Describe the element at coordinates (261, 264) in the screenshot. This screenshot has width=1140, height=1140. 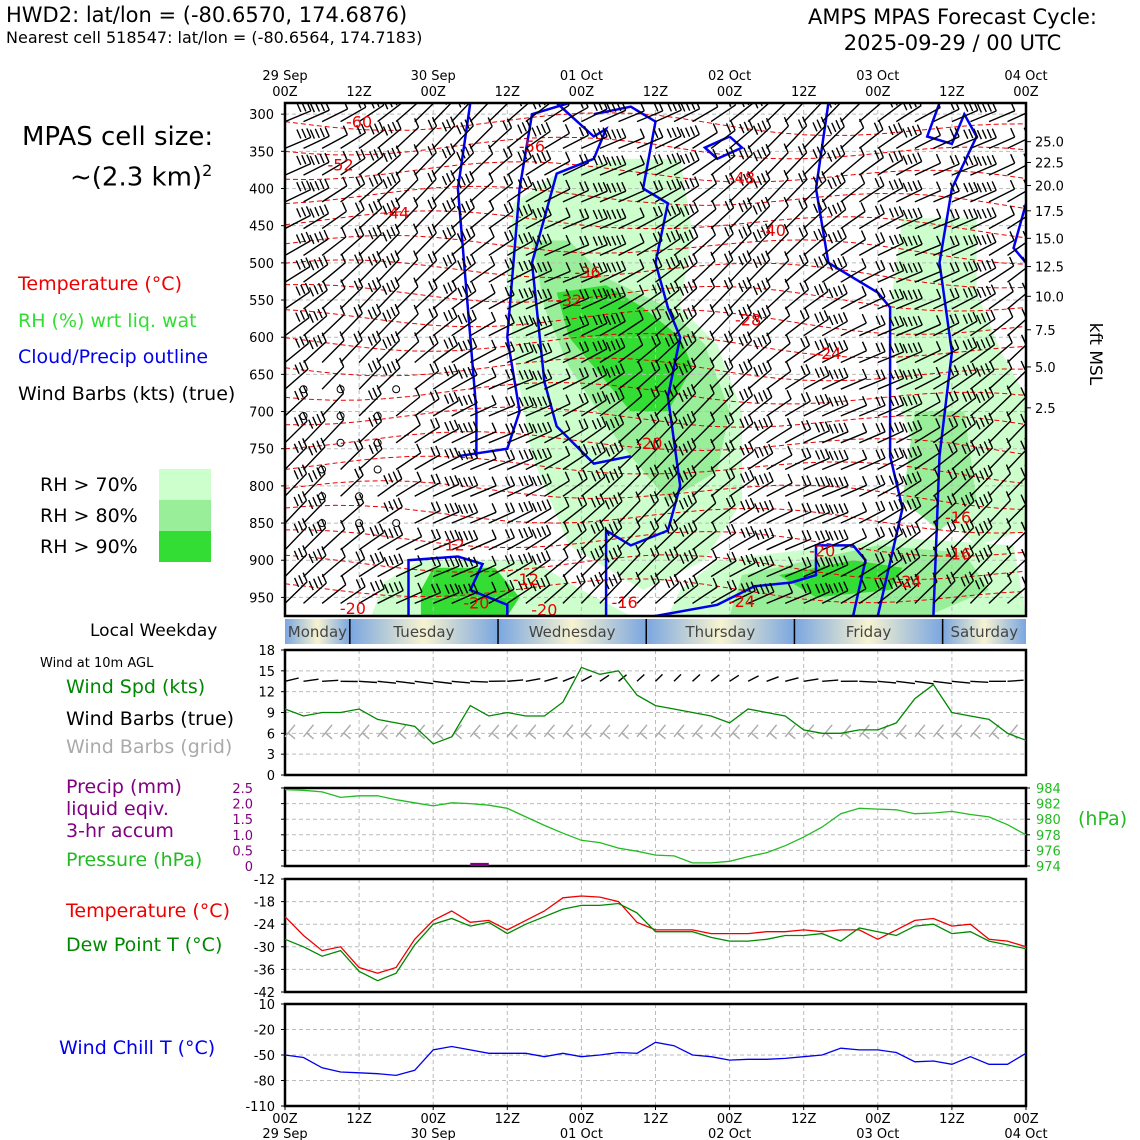
I see `pressure-tick-label: 500` at that location.